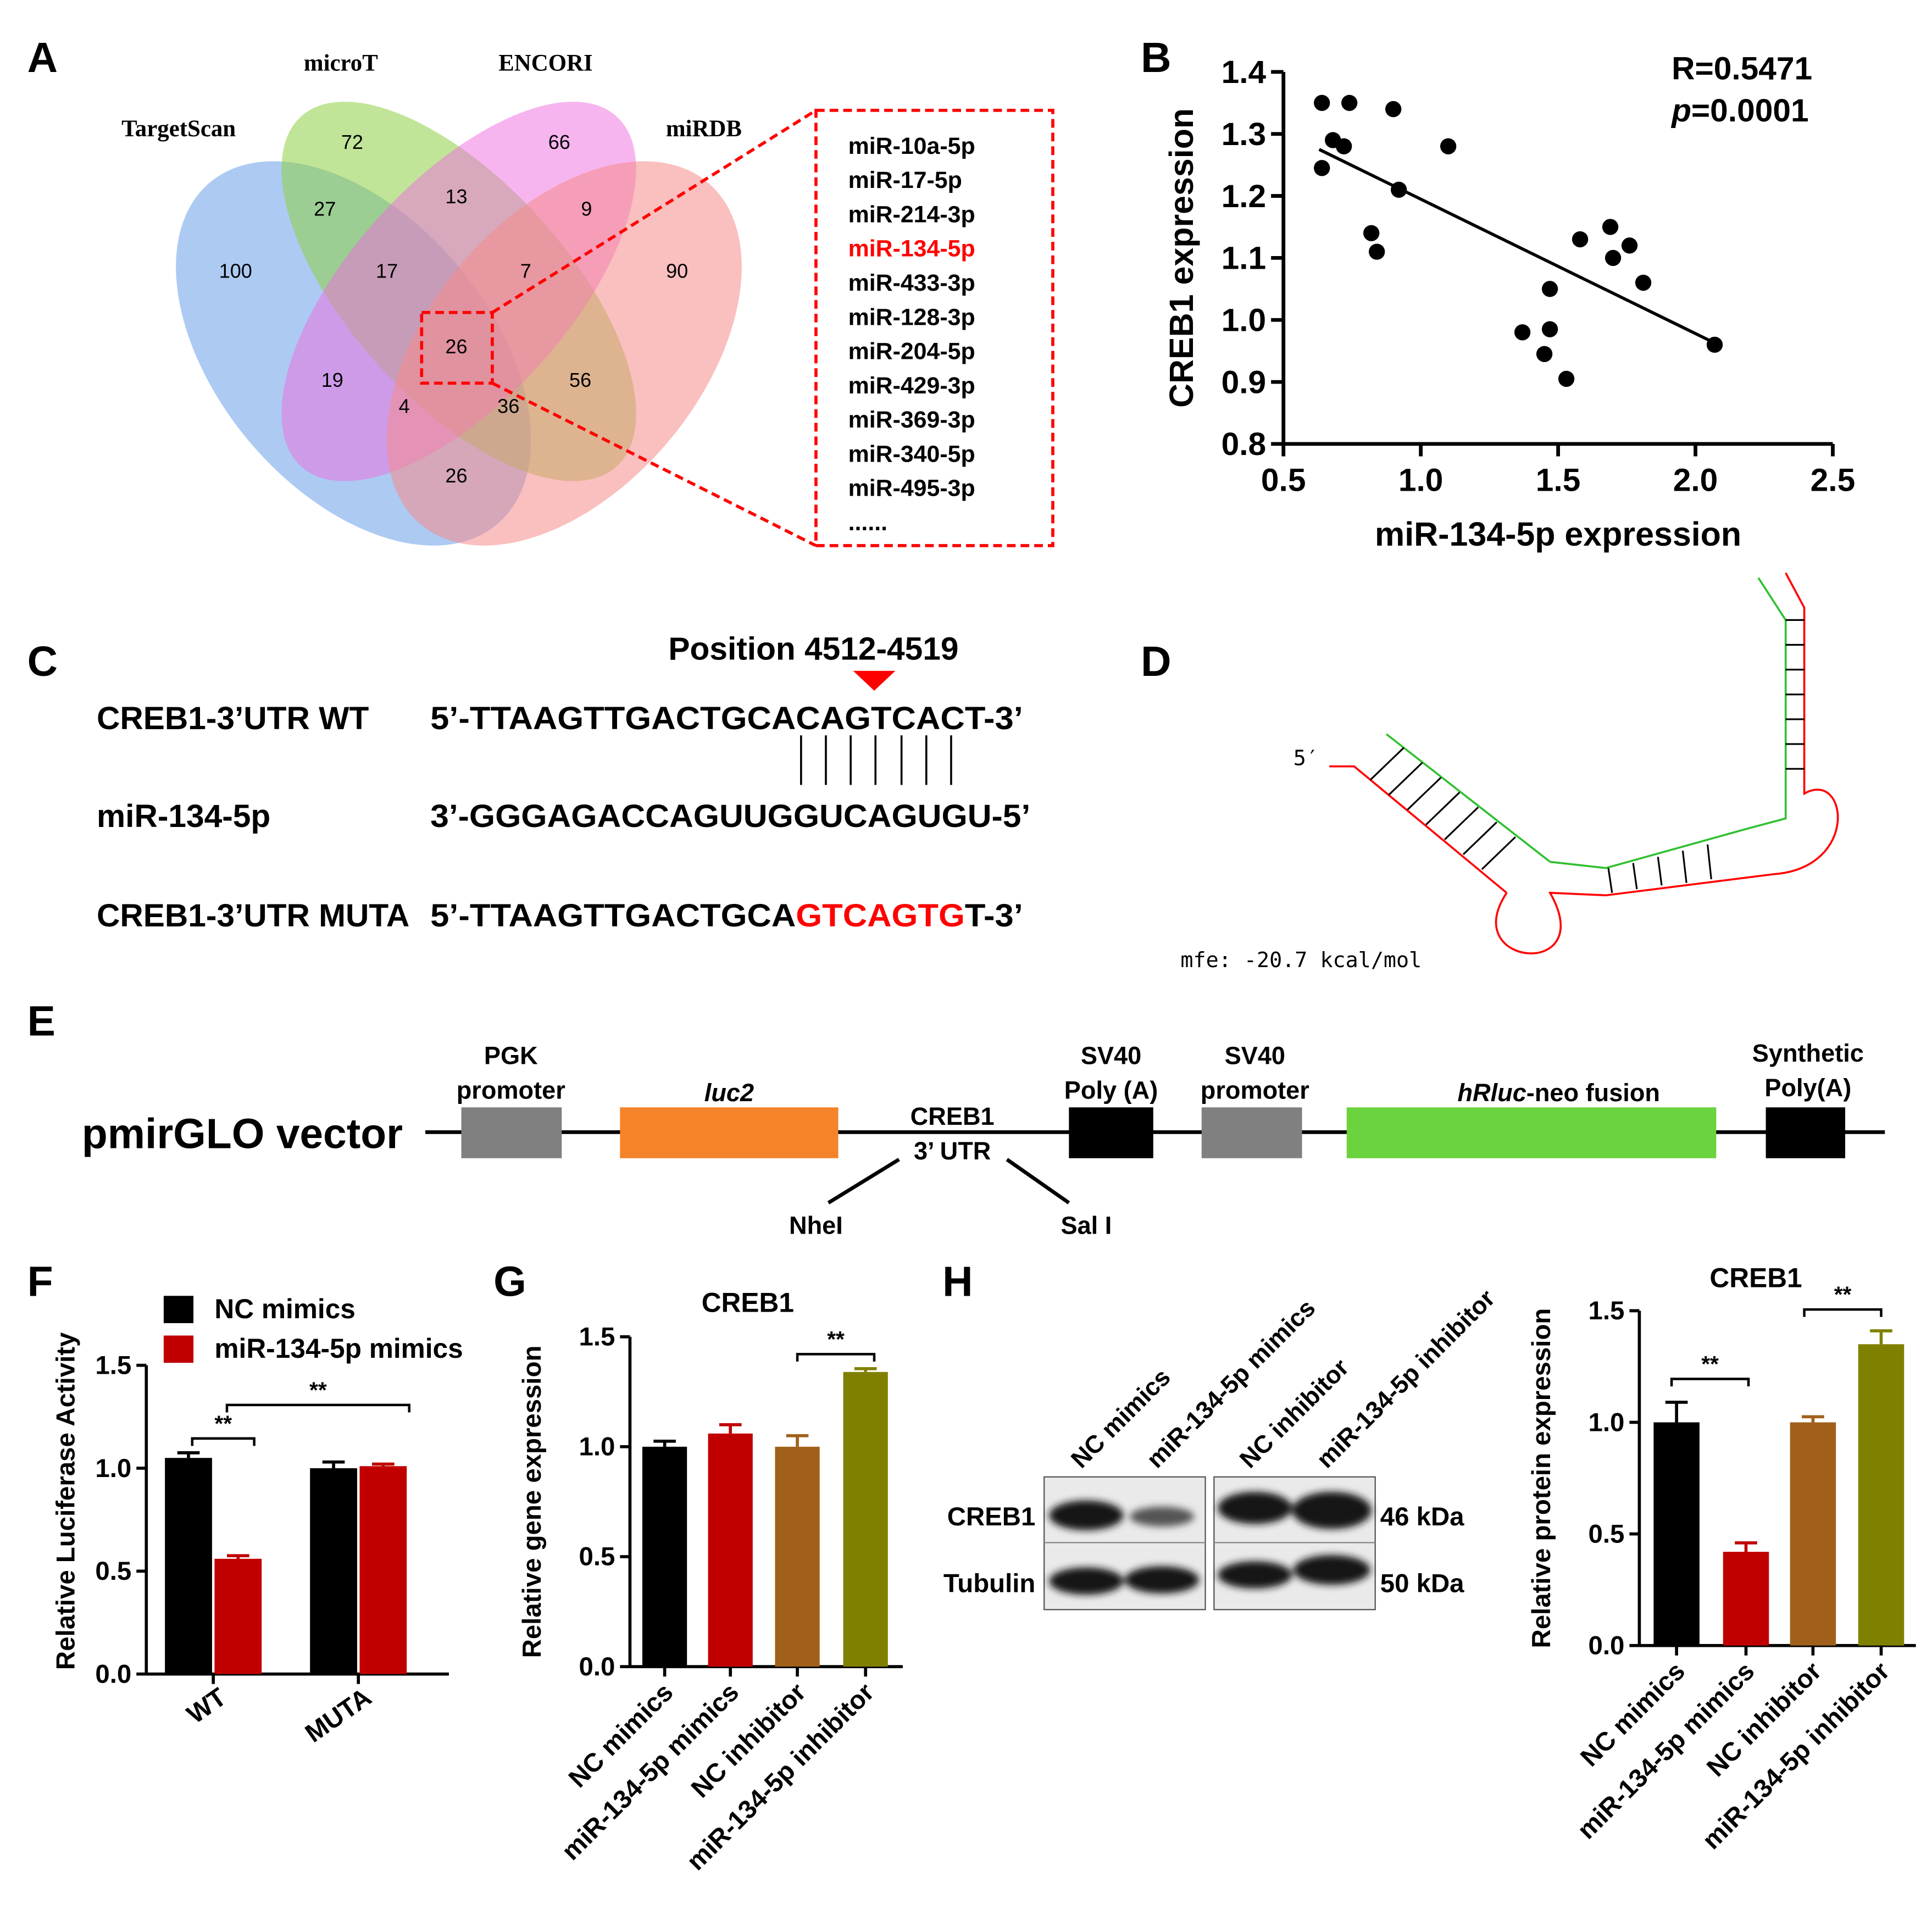 This screenshot has width=1932, height=1932. I want to click on y-tick-label: 0.9, so click(1244, 382).